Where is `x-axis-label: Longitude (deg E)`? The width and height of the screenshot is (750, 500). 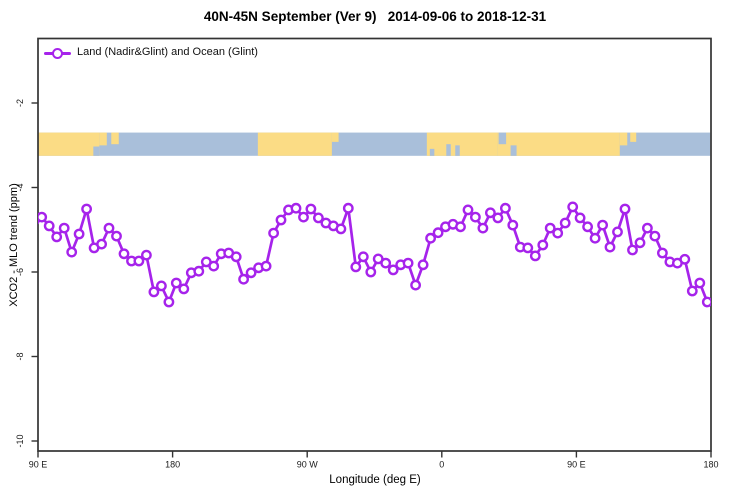
x-axis-label: Longitude (deg E) is located at coordinates (375, 480).